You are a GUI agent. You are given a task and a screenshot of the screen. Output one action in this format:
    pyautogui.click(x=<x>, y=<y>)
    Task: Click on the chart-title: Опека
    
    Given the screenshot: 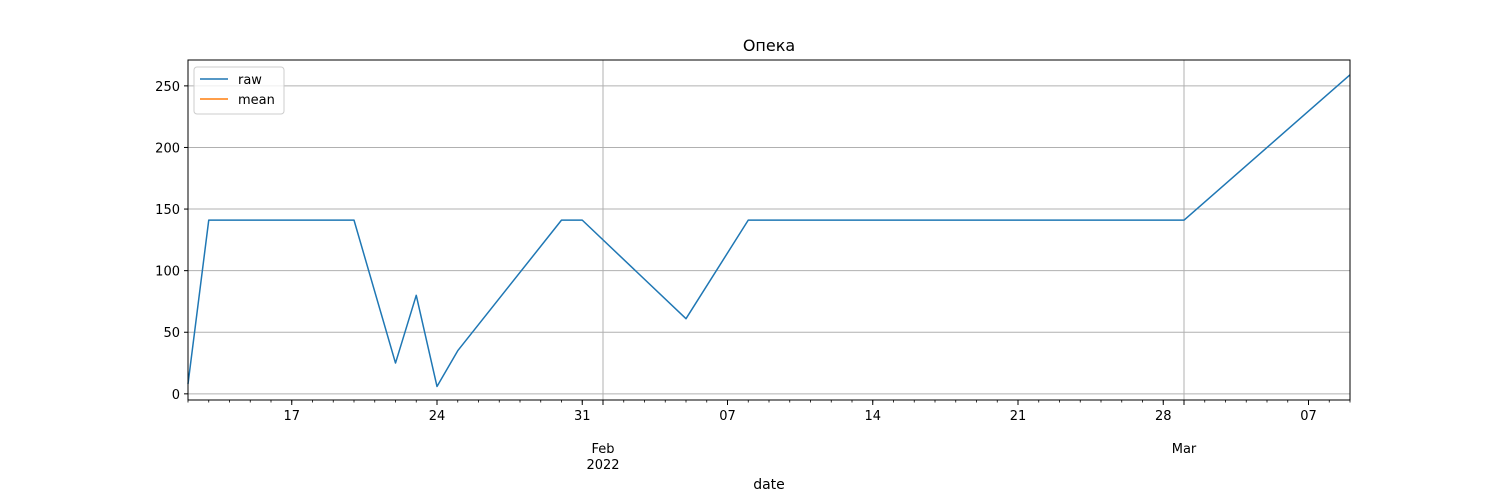 What is the action you would take?
    pyautogui.click(x=769, y=45)
    